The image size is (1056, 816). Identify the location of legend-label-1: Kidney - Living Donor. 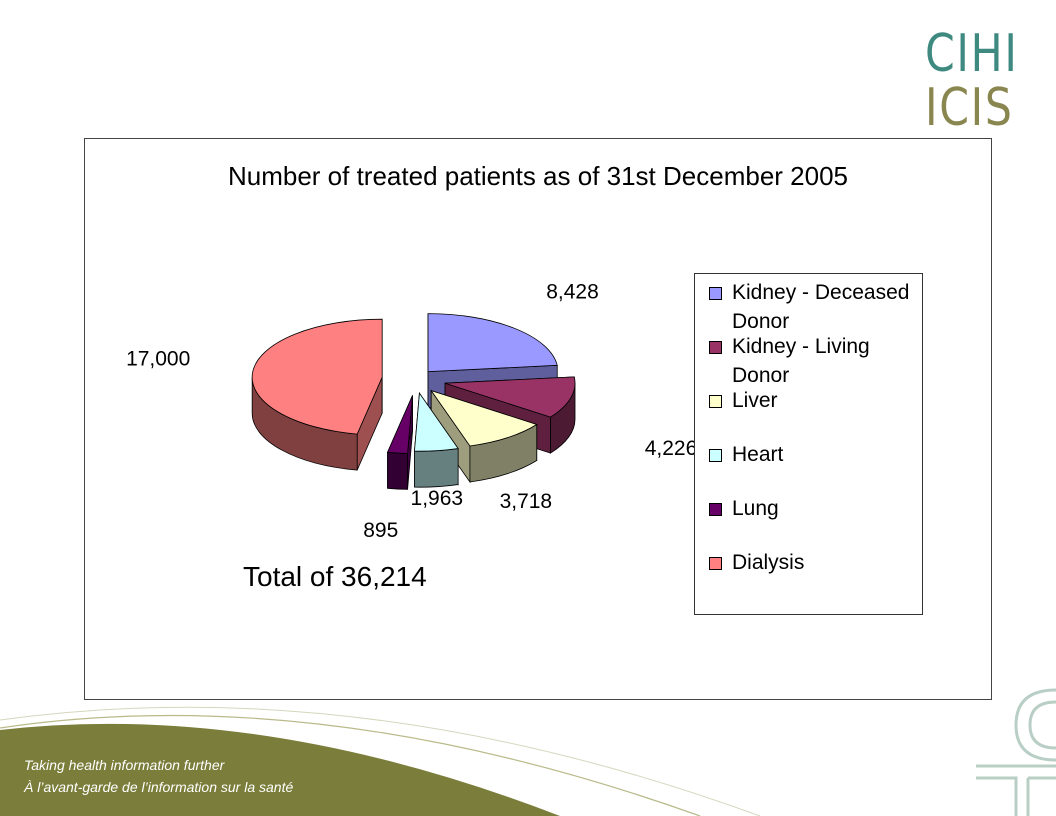
(801, 361).